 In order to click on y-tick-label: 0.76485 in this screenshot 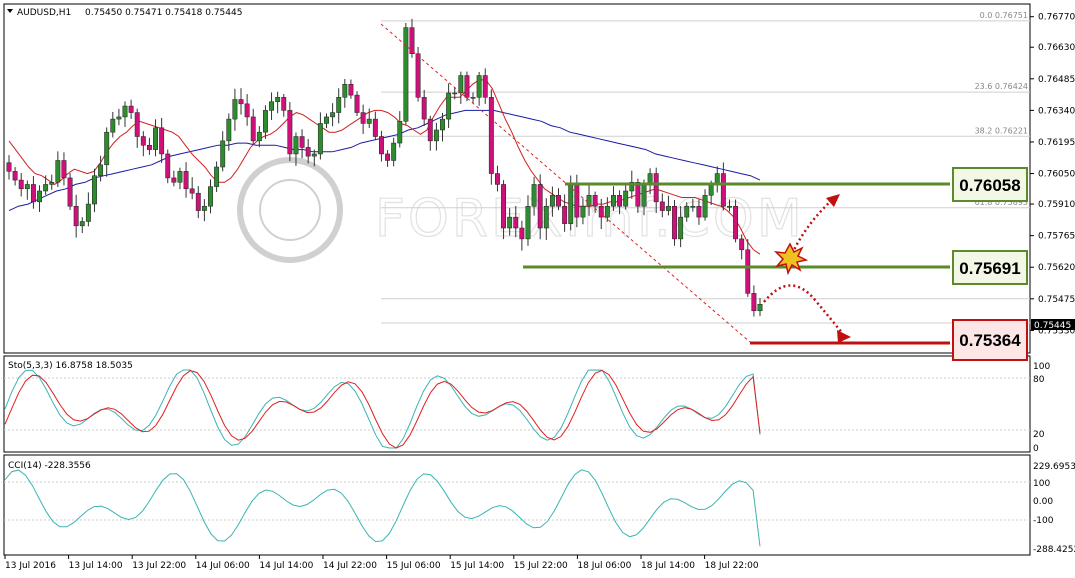, I will do `click(1056, 80)`.